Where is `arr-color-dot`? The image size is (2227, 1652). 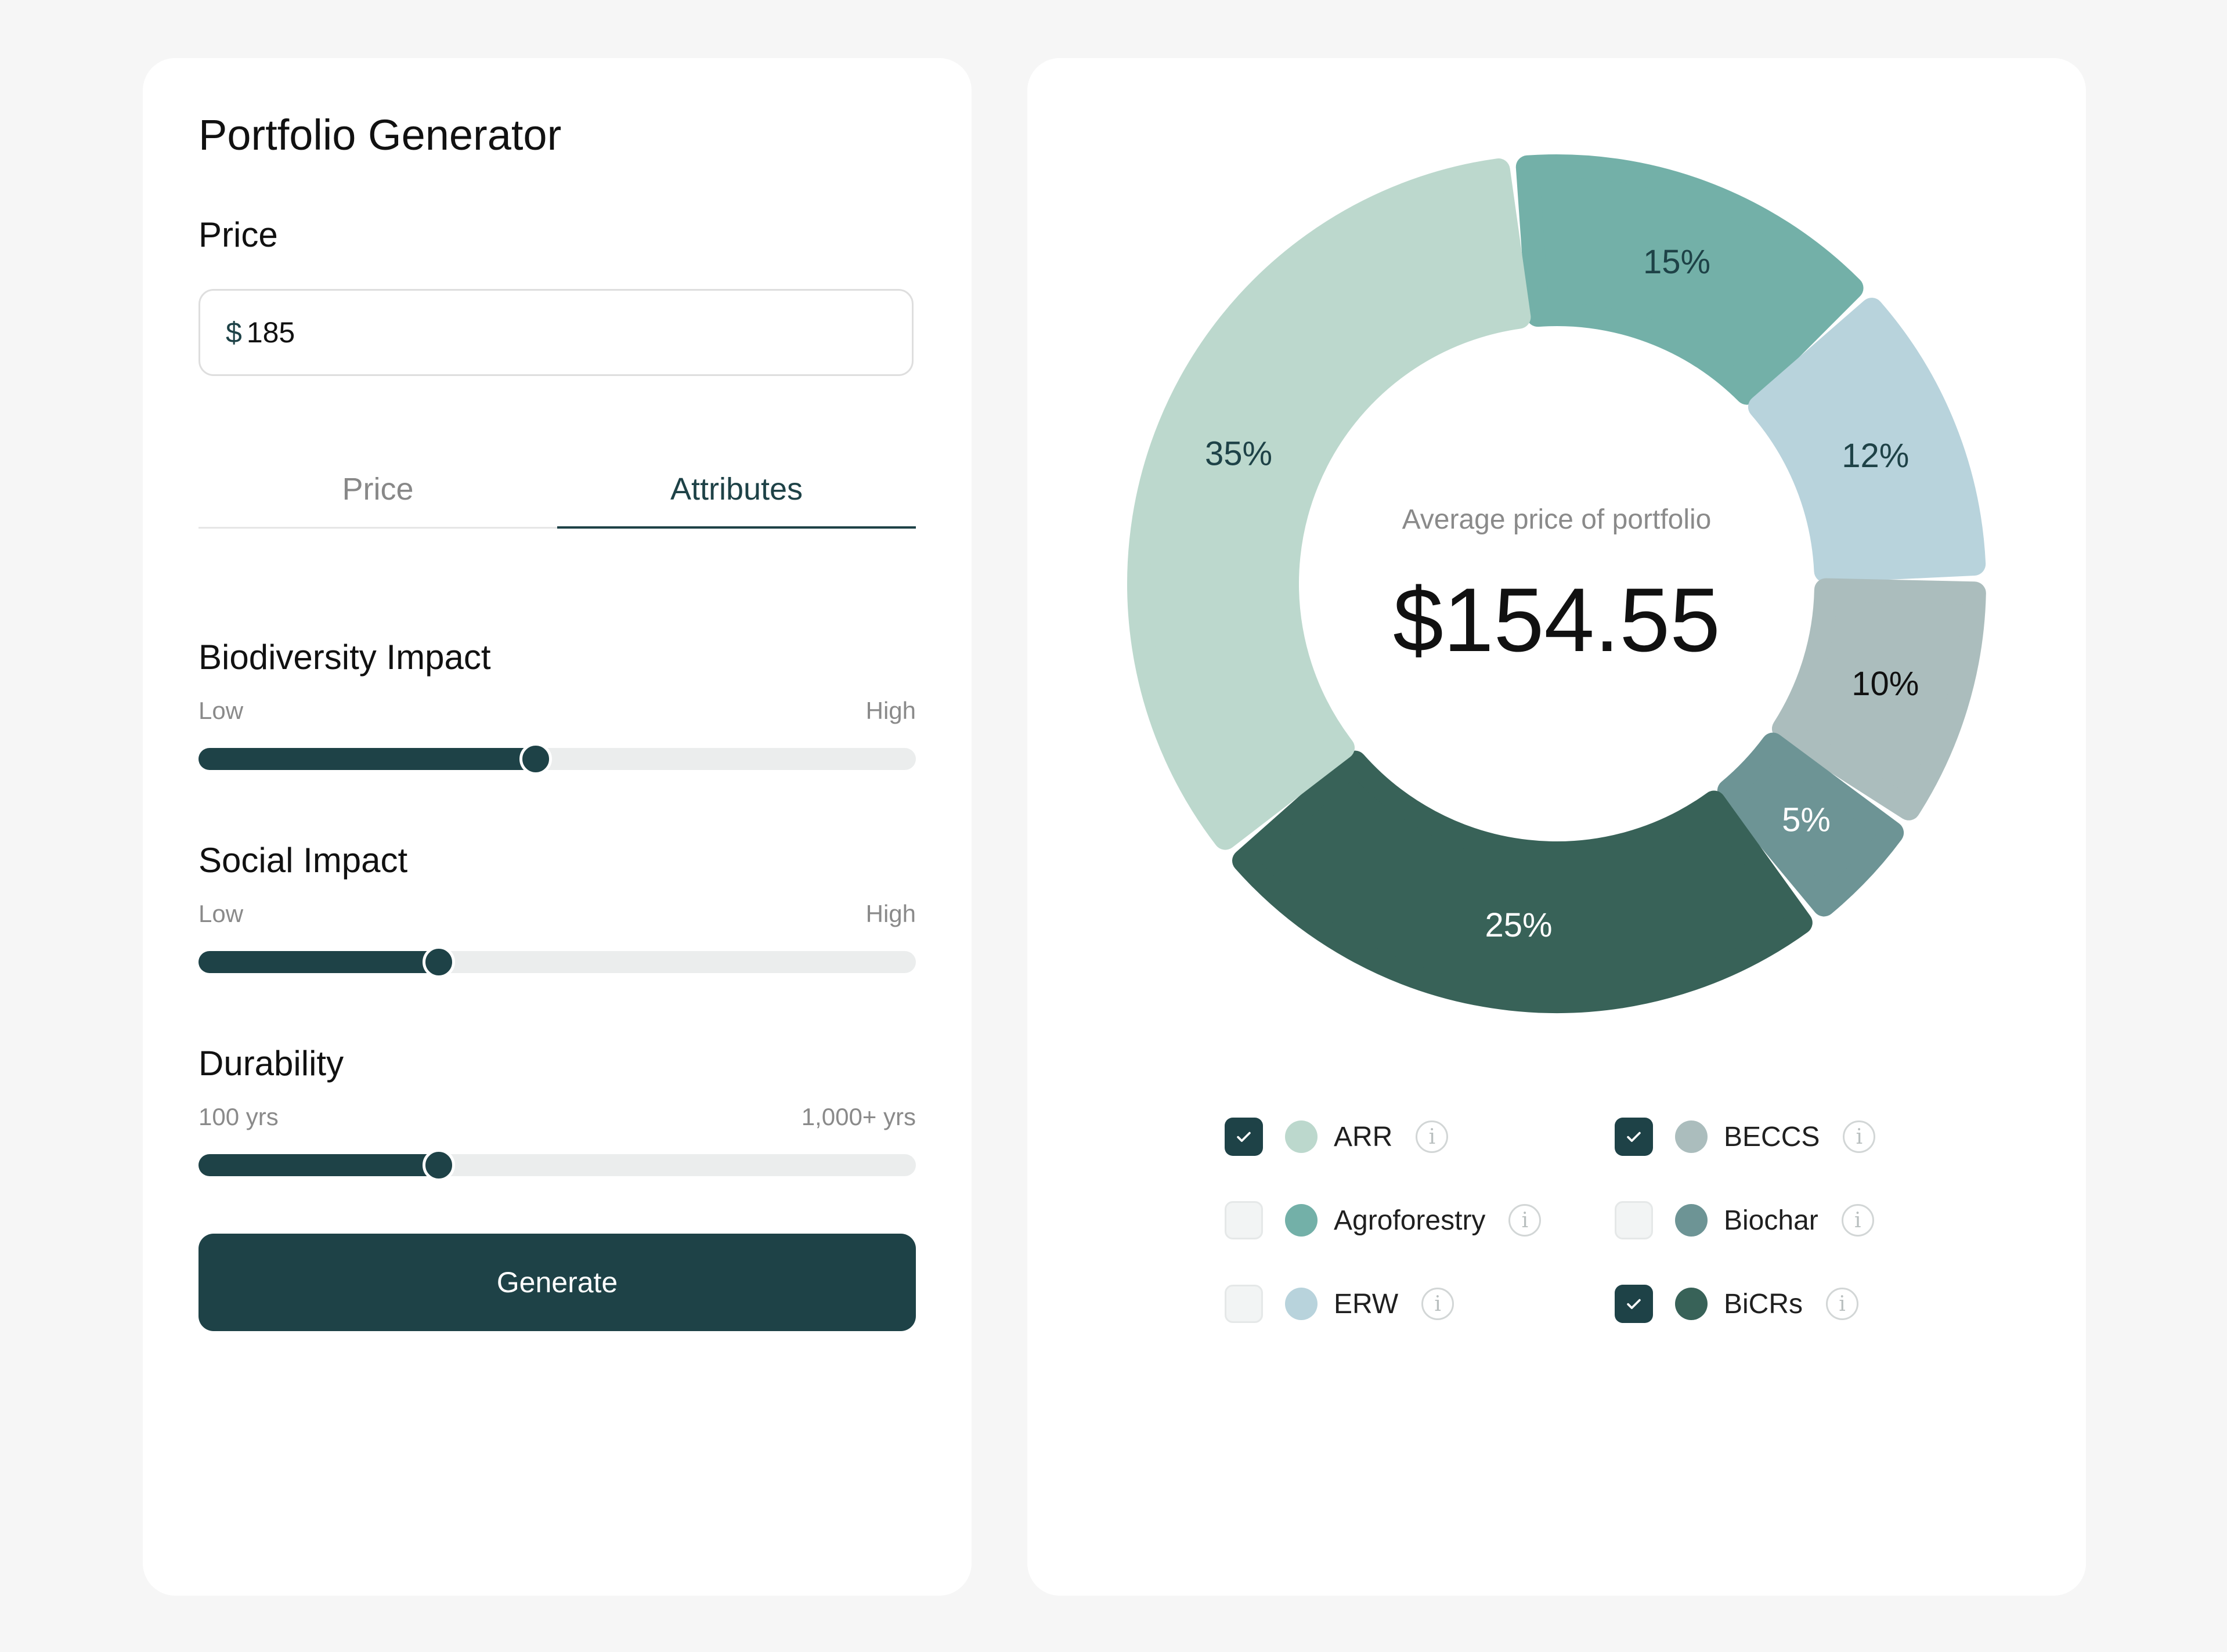 arr-color-dot is located at coordinates (1301, 1136).